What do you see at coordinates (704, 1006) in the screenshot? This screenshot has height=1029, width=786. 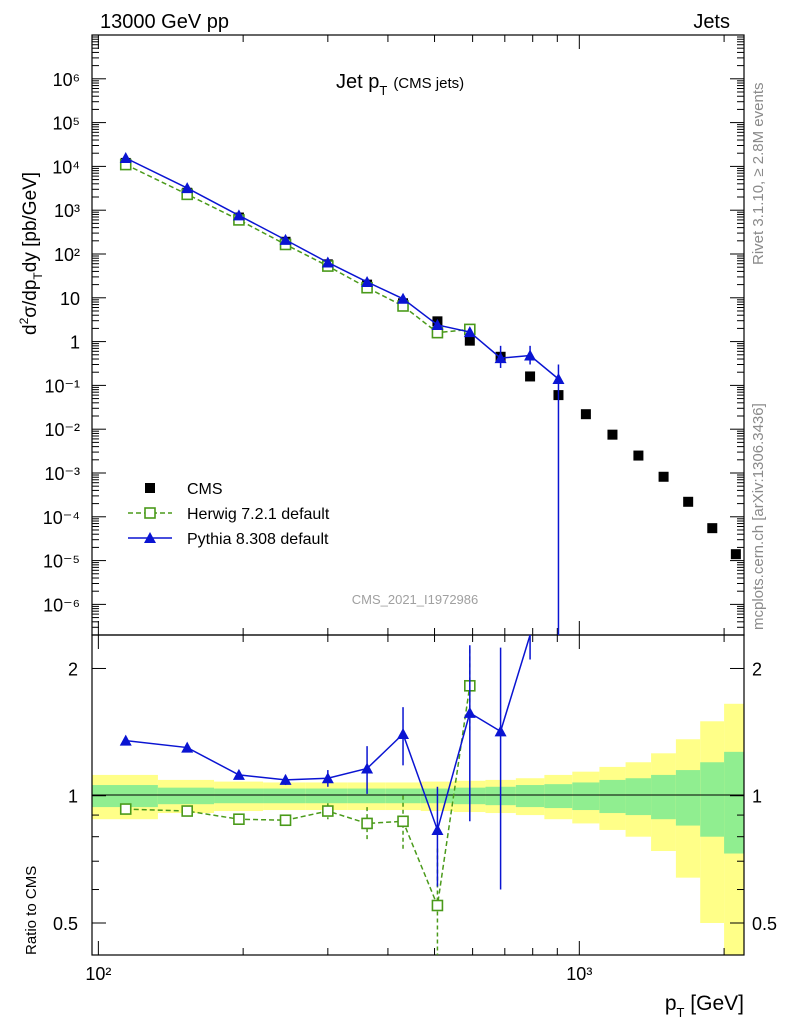 I see `x-axis-label: pT [GeV]` at bounding box center [704, 1006].